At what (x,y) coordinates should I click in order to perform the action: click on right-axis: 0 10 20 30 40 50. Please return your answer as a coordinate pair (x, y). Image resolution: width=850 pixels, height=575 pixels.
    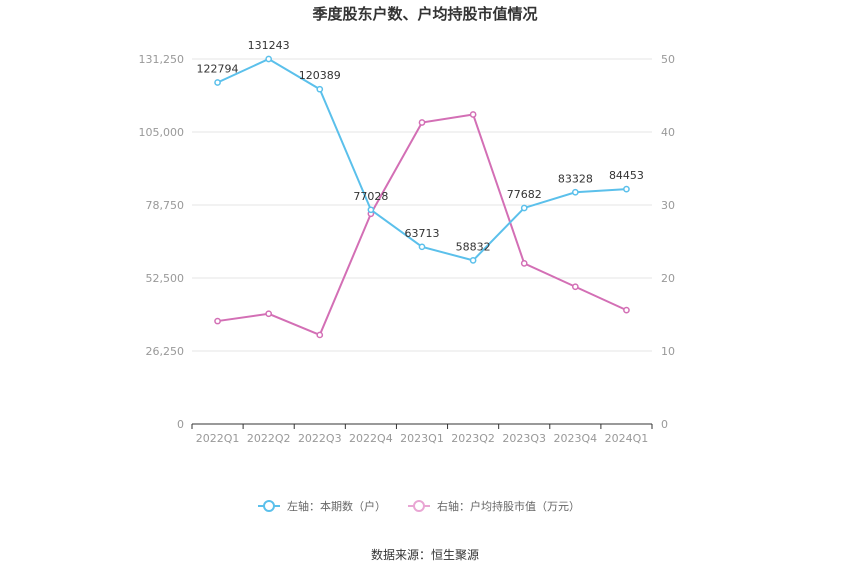
    Looking at the image, I should click on (668, 242).